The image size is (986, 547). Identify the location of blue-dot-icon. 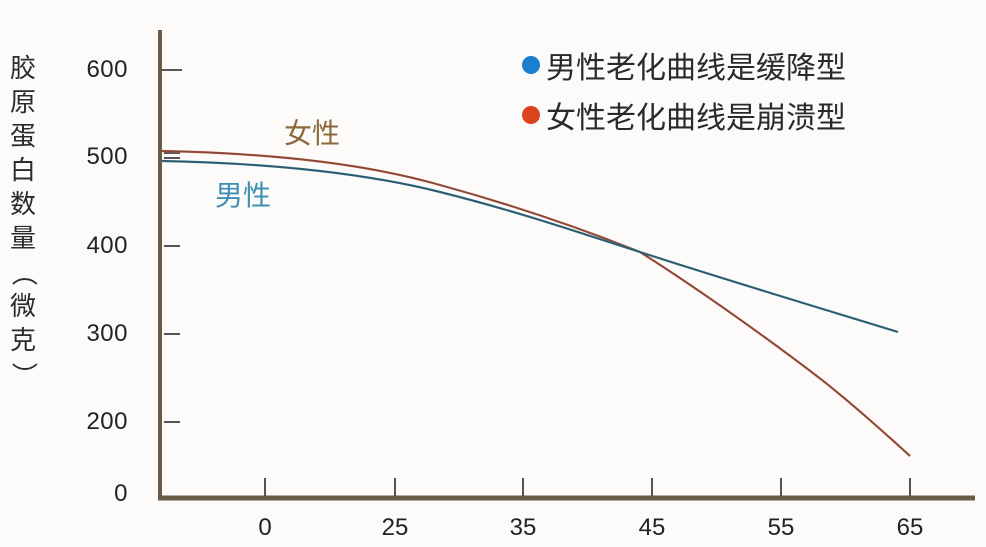
(531, 65).